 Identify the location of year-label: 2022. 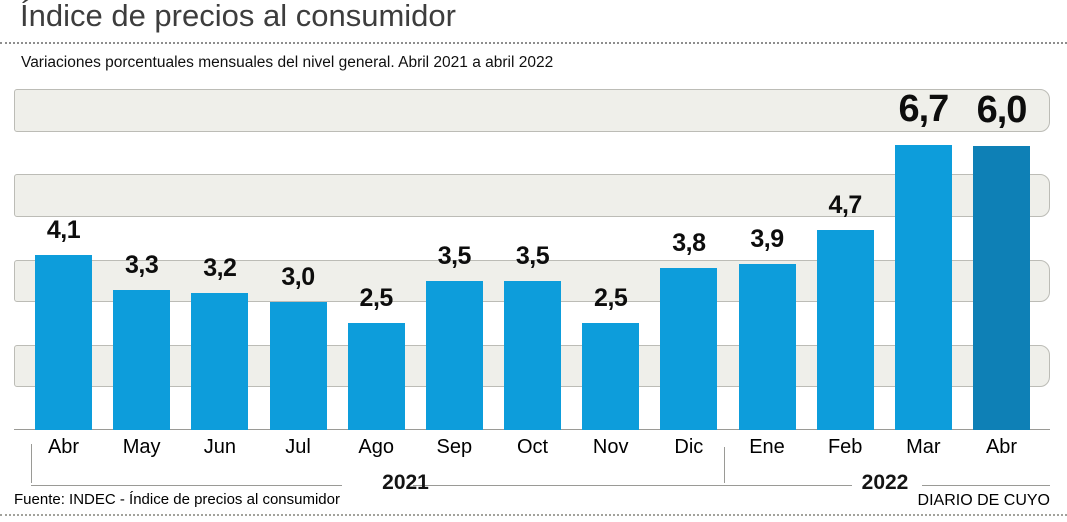
(885, 482).